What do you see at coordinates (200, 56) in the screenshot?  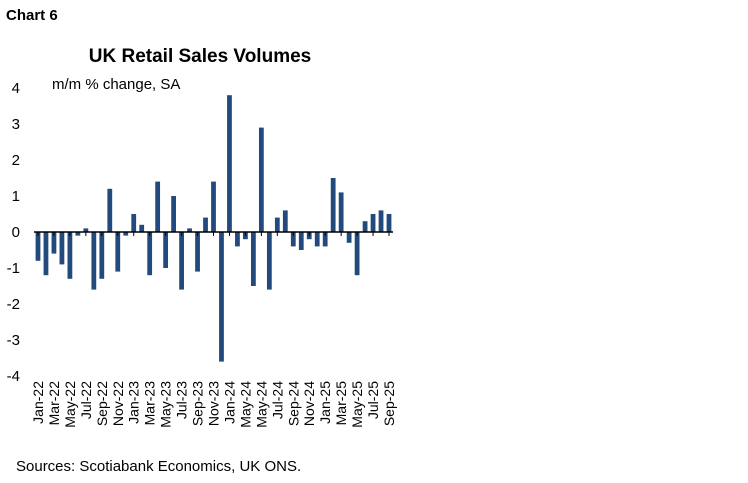 I see `chart-title: UK Retail Sales Volumes` at bounding box center [200, 56].